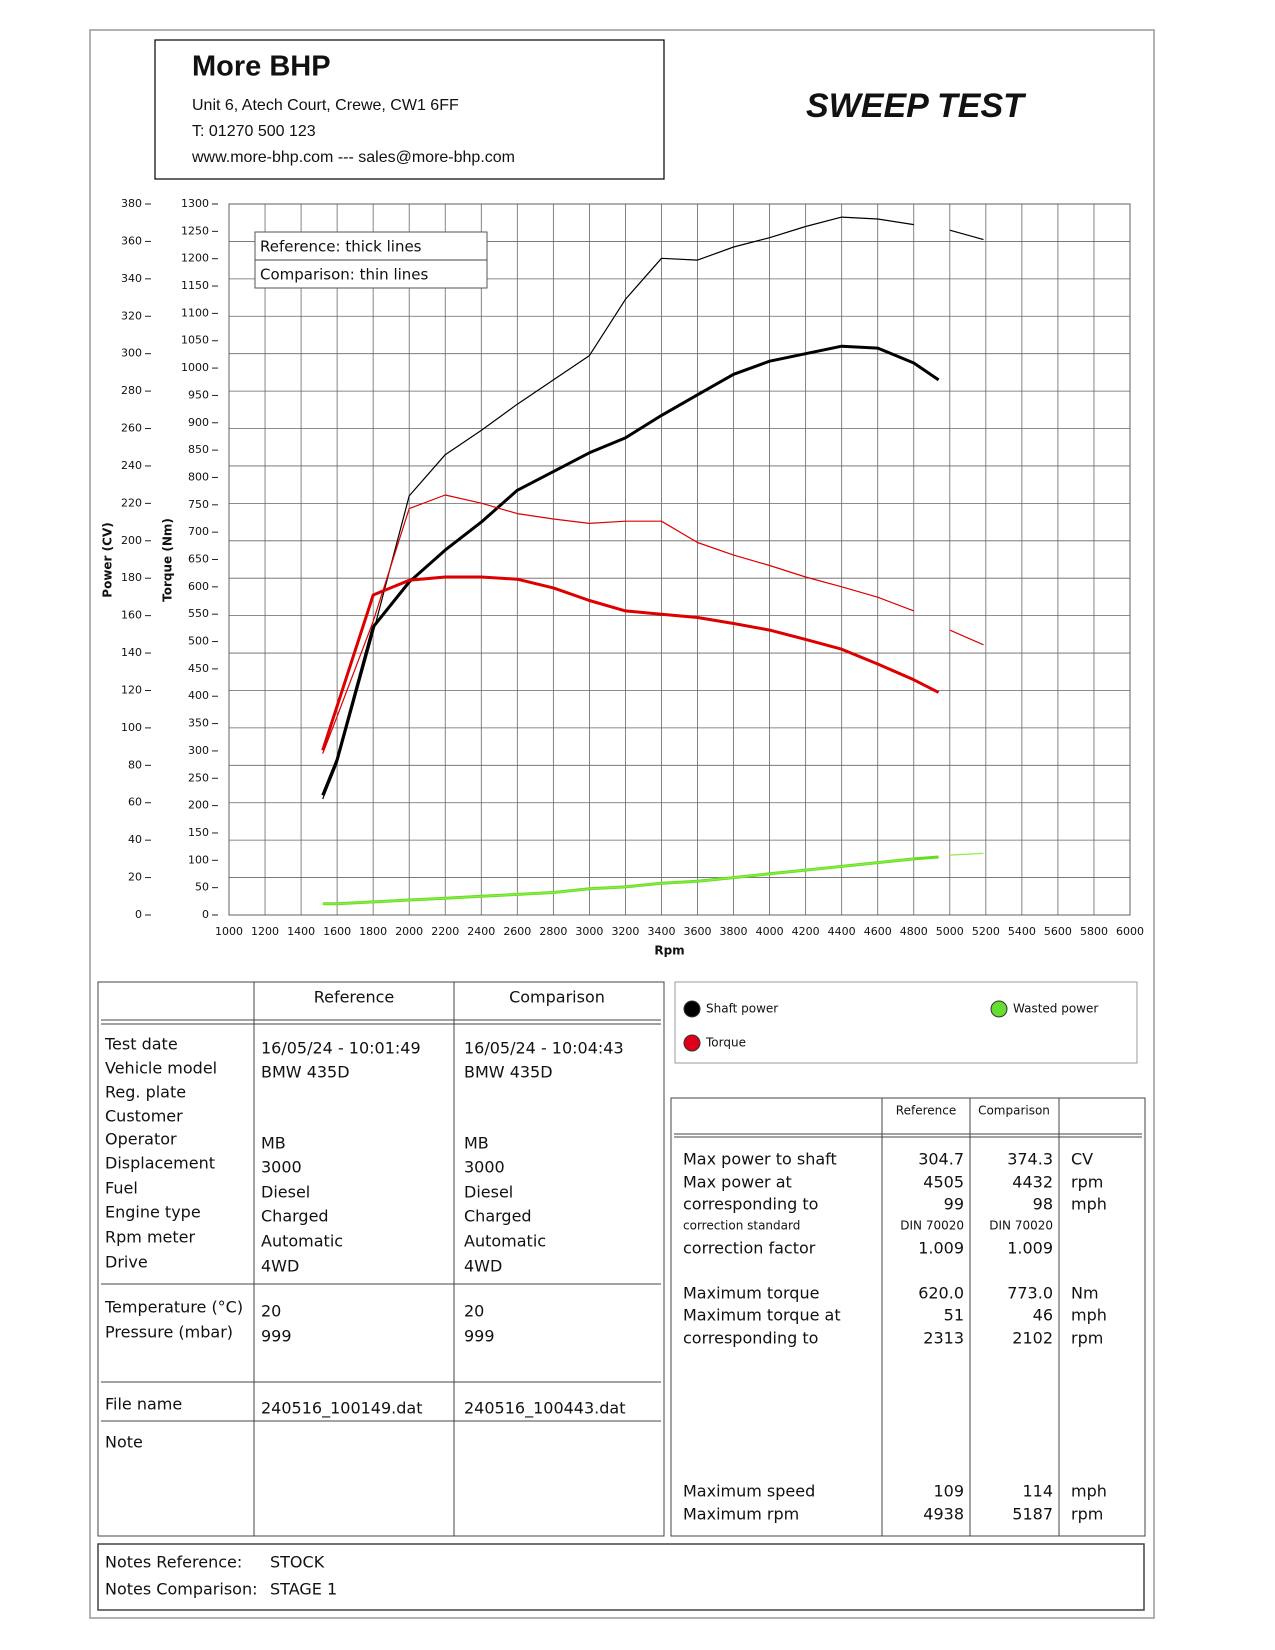 Image resolution: width=1275 pixels, height=1650 pixels. Describe the element at coordinates (131, 577) in the screenshot. I see `y-tick-label: 180` at that location.